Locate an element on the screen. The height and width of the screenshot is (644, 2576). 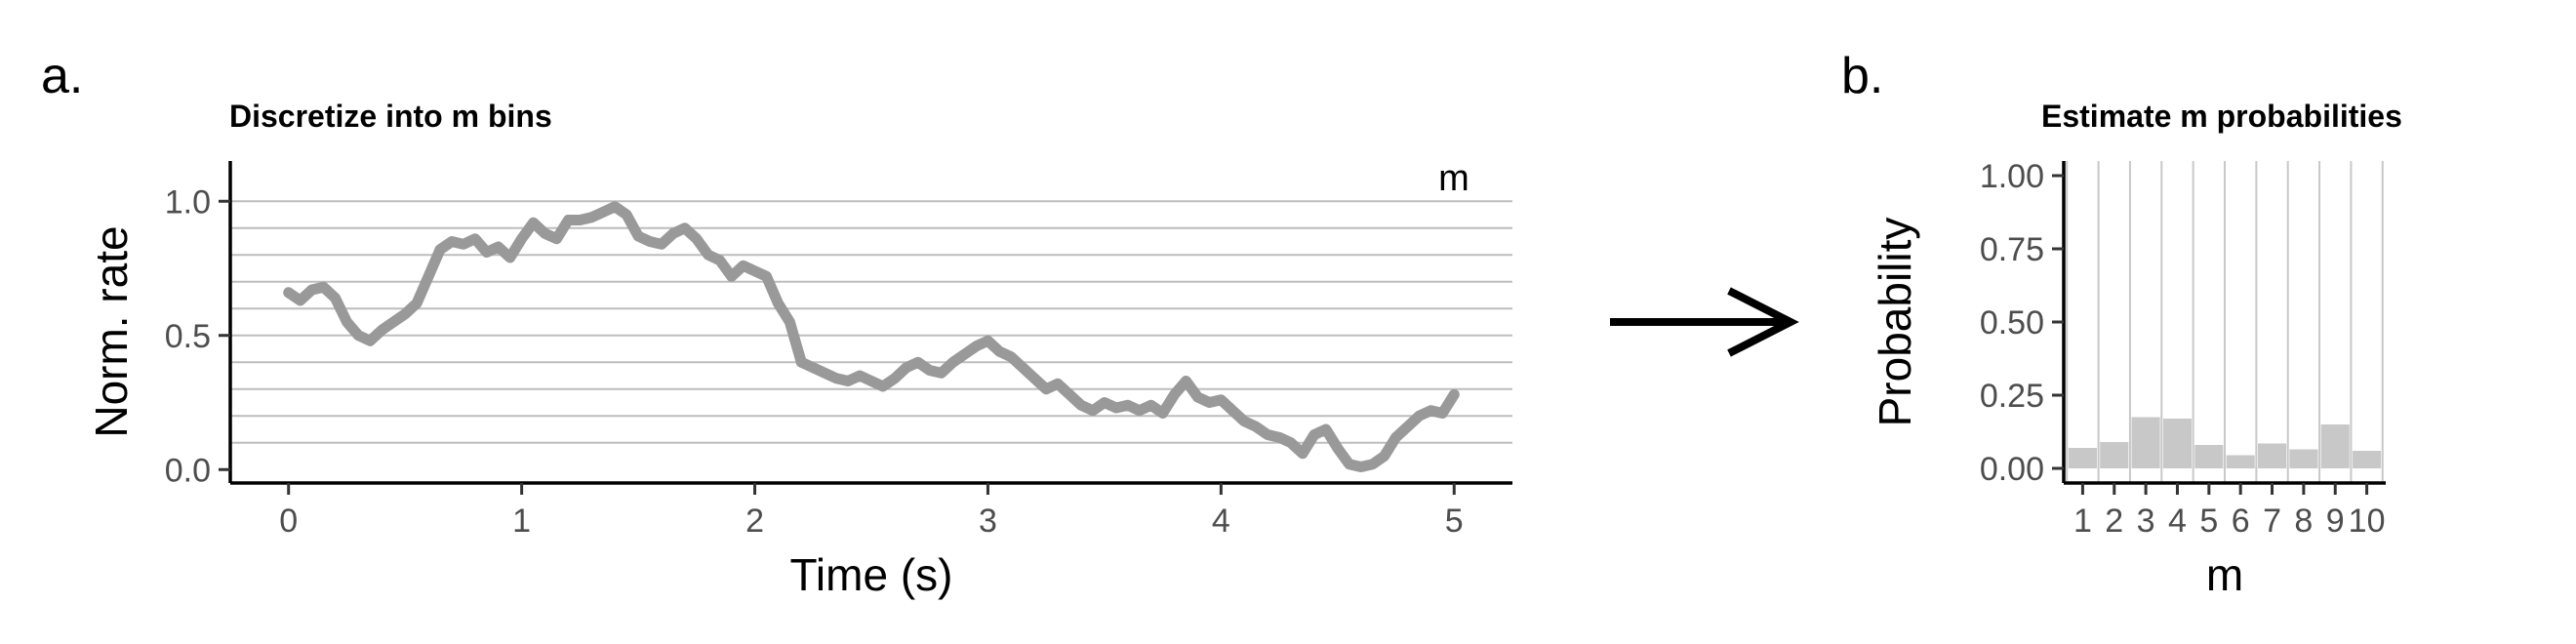
y-tick-label: 1.00 is located at coordinates (2012, 176).